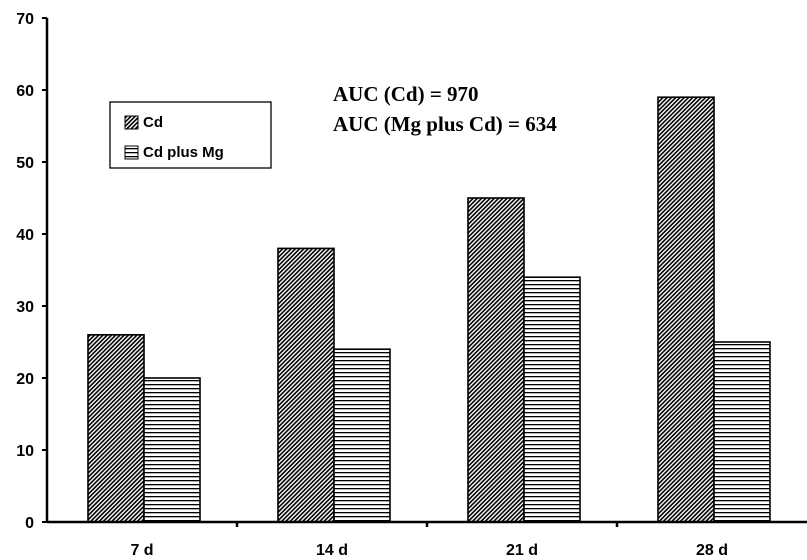  Describe the element at coordinates (190, 135) in the screenshot. I see `legend: Cd Cd plus Mg` at that location.